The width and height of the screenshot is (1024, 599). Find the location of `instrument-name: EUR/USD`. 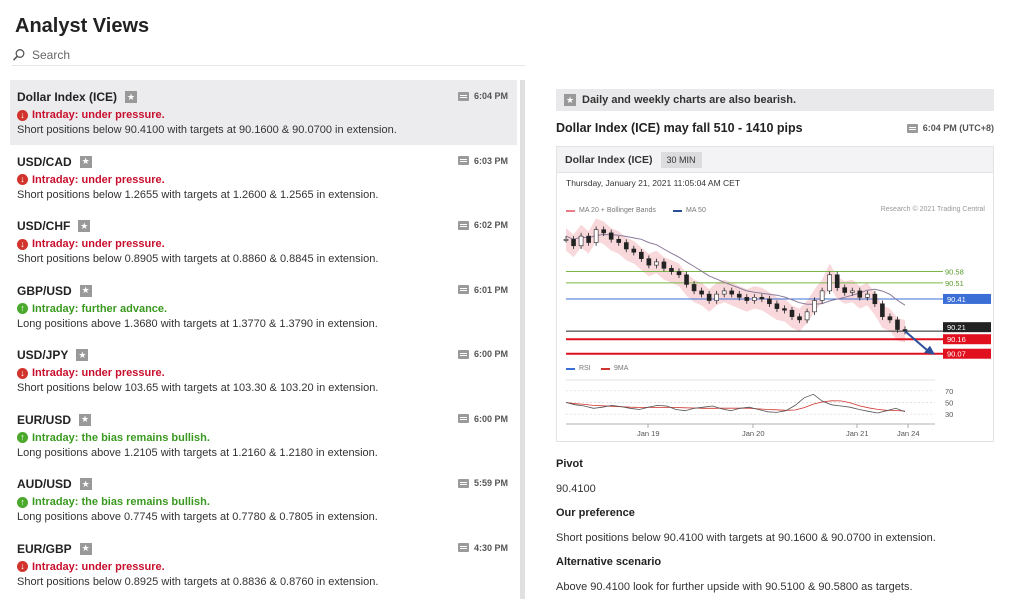

instrument-name: EUR/USD is located at coordinates (44, 419).